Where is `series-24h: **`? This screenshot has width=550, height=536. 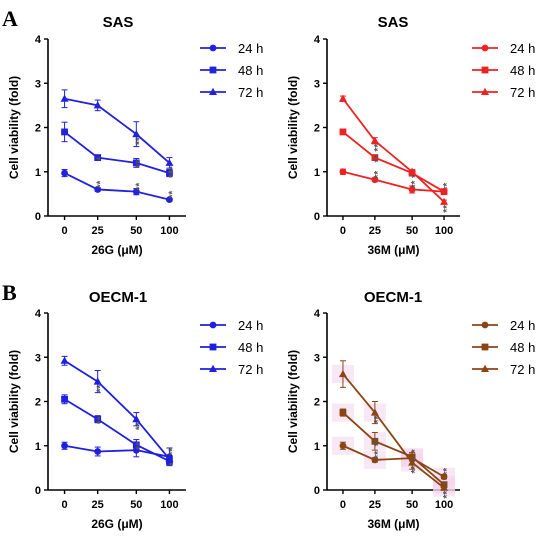
series-24h: ** is located at coordinates (119, 454).